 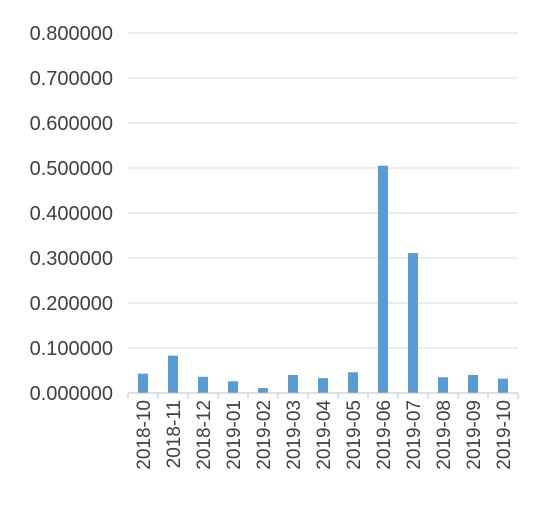 I want to click on x-tick-label: 2019-04, so click(x=324, y=435).